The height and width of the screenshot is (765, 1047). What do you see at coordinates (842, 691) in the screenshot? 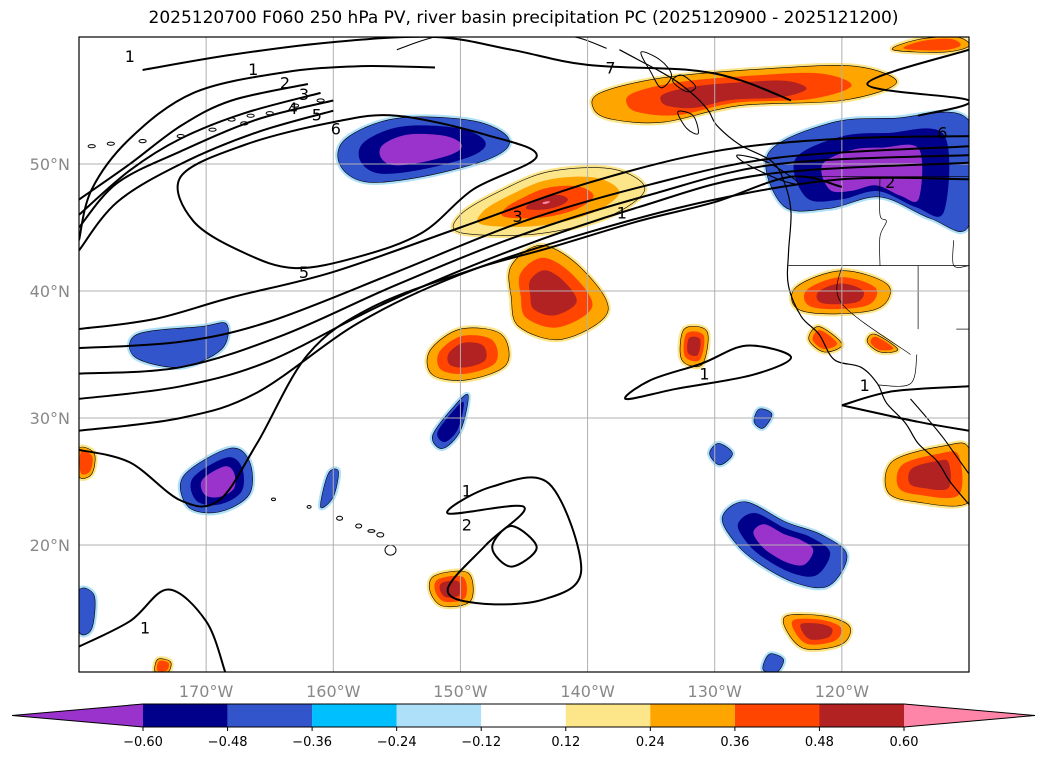
I see `x-tick-label: 120°W` at bounding box center [842, 691].